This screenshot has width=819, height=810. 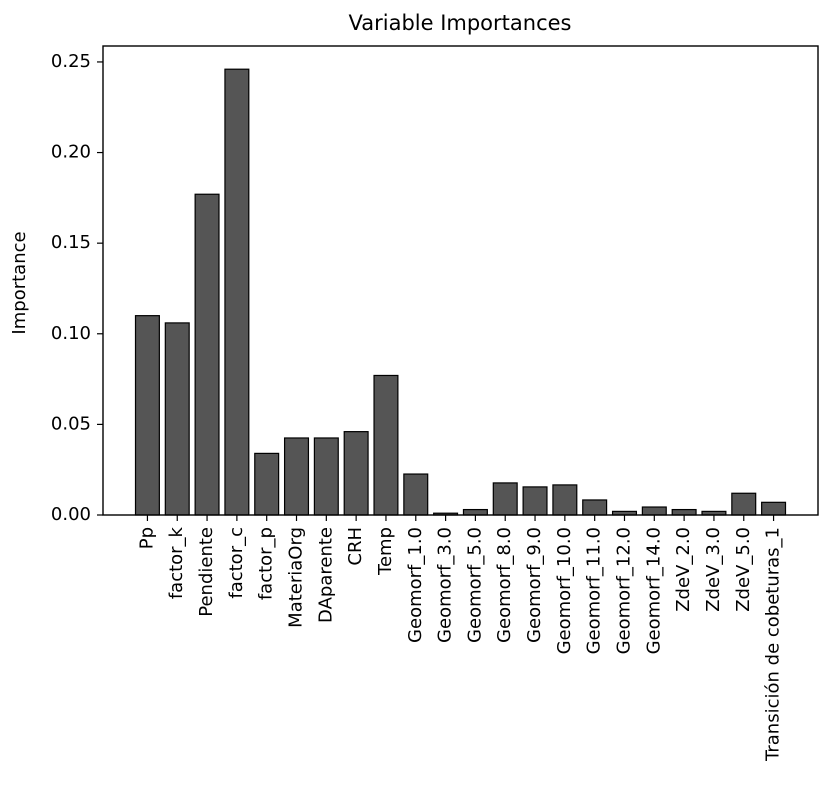 What do you see at coordinates (534, 585) in the screenshot?
I see `x-tick-label: Geomorf_9.0` at bounding box center [534, 585].